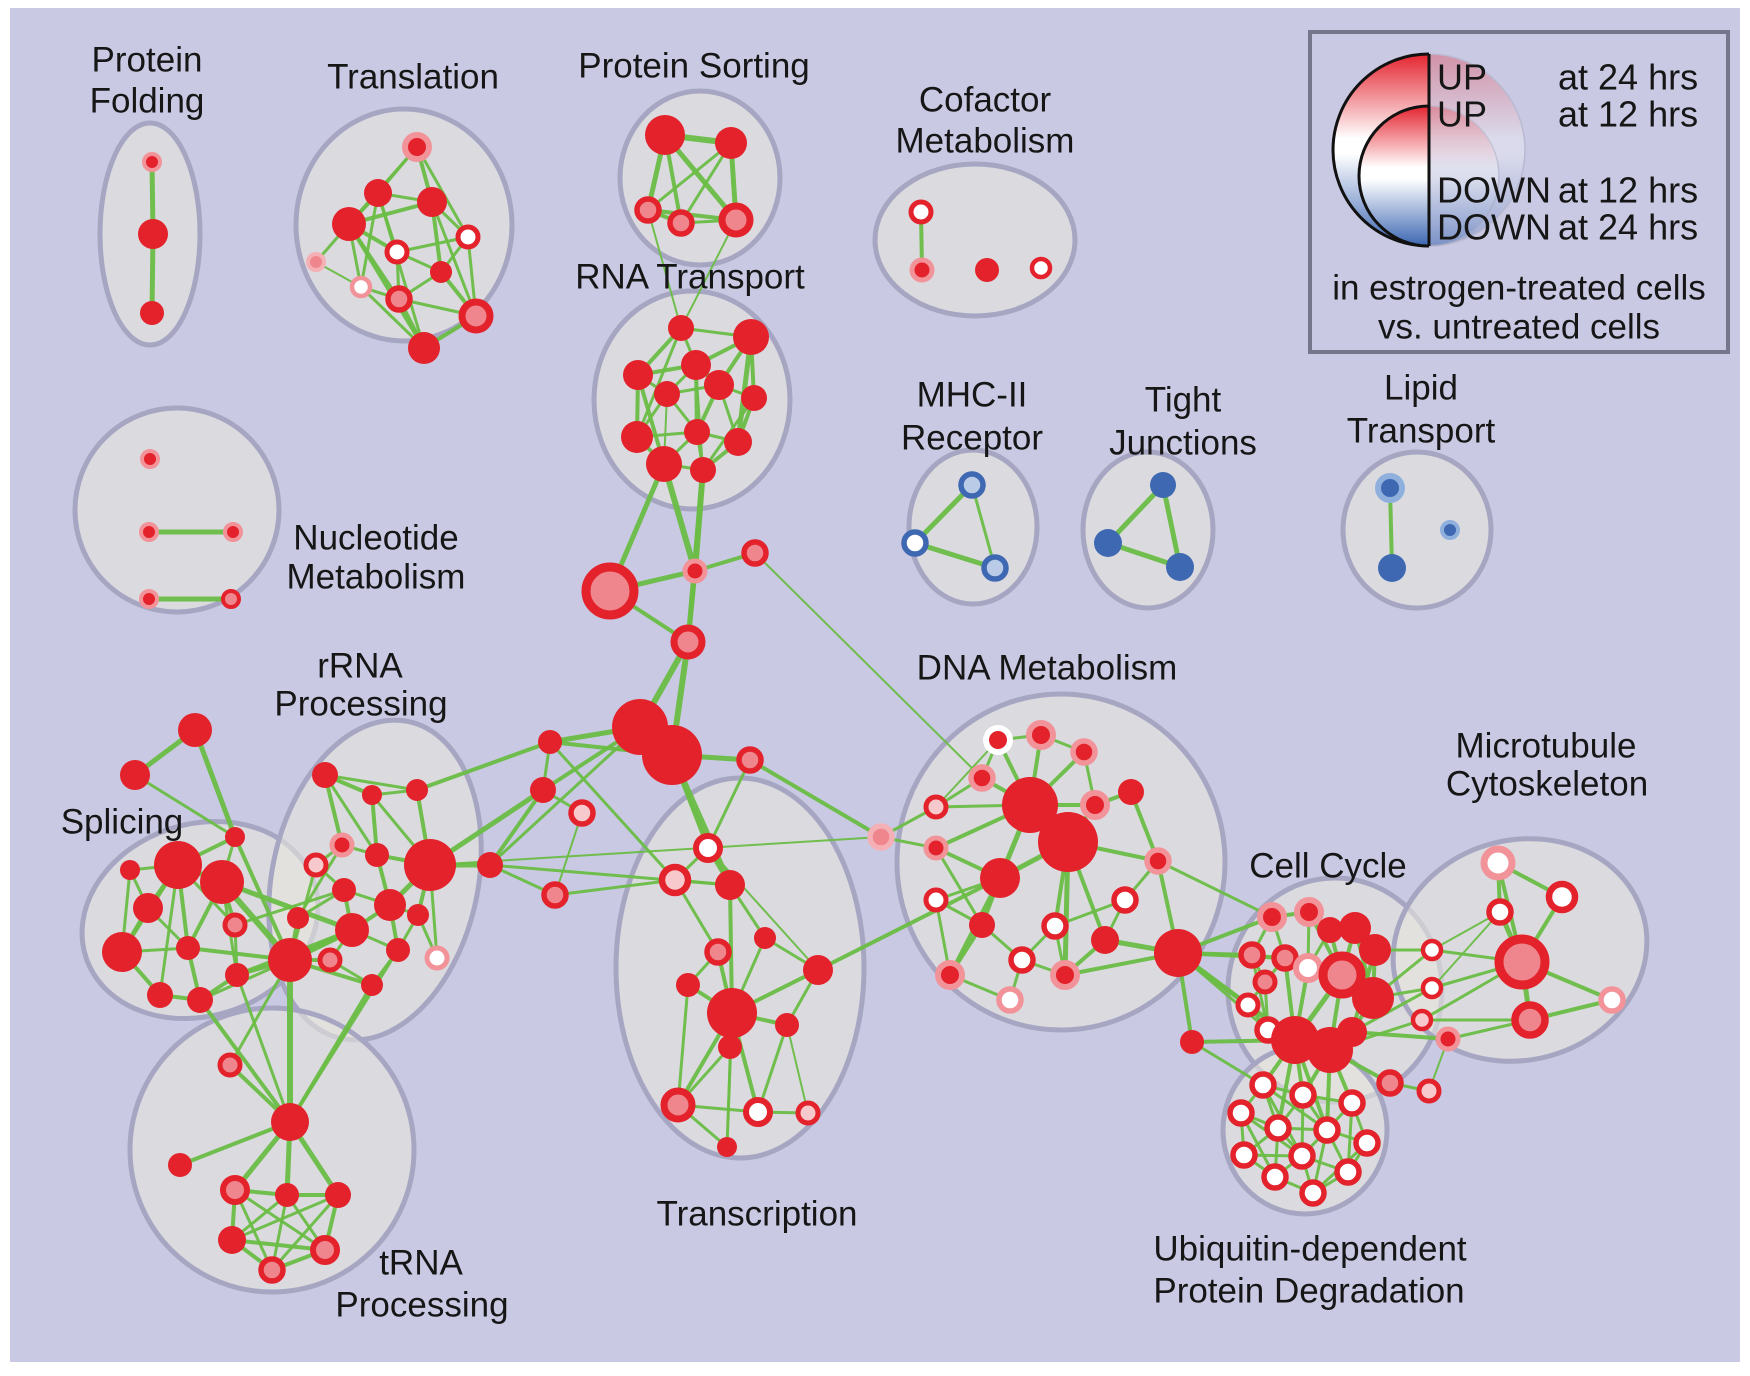  What do you see at coordinates (1628, 190) in the screenshot?
I see `legend-time-2: at 12 hrs` at bounding box center [1628, 190].